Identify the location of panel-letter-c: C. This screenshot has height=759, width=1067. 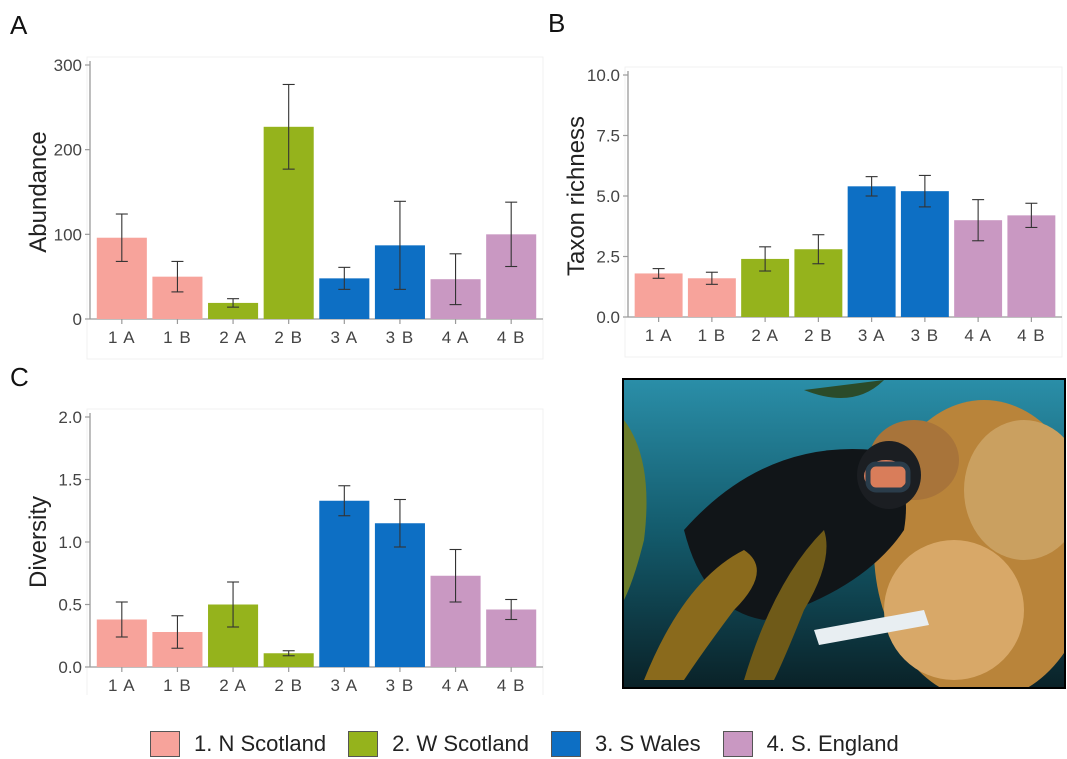
(19, 377).